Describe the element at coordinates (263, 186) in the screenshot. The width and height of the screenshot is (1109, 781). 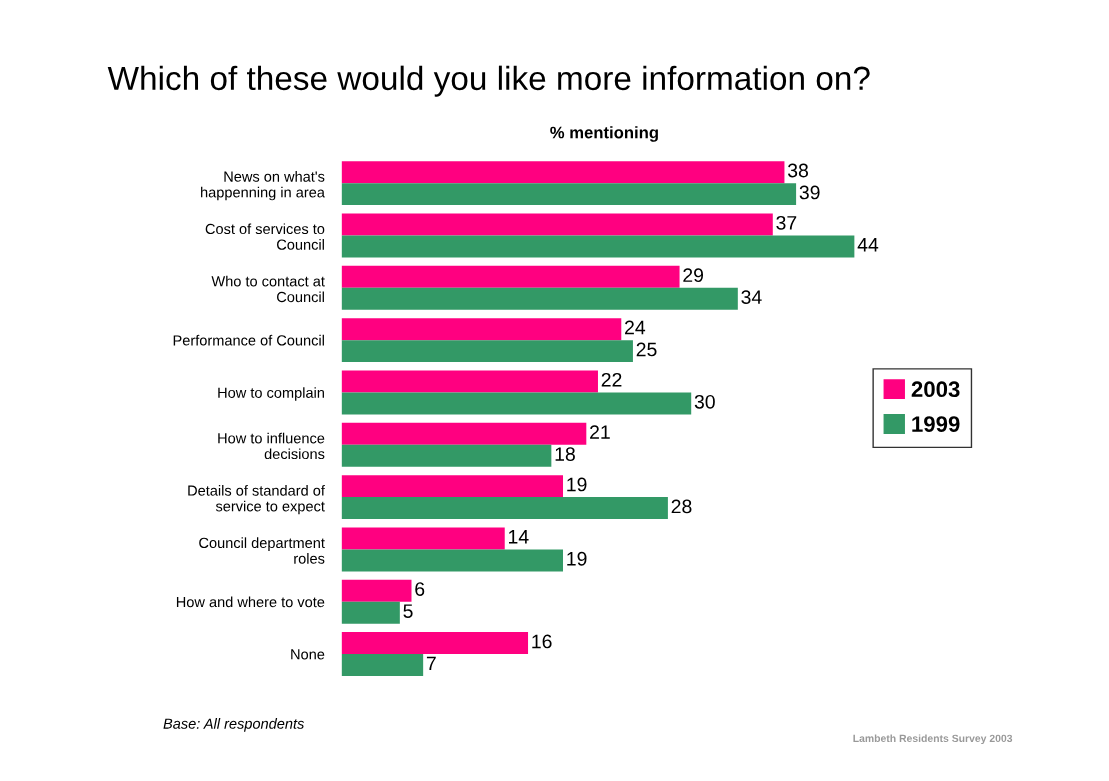
I see `y-tick-label: News on what's happenning in area` at that location.